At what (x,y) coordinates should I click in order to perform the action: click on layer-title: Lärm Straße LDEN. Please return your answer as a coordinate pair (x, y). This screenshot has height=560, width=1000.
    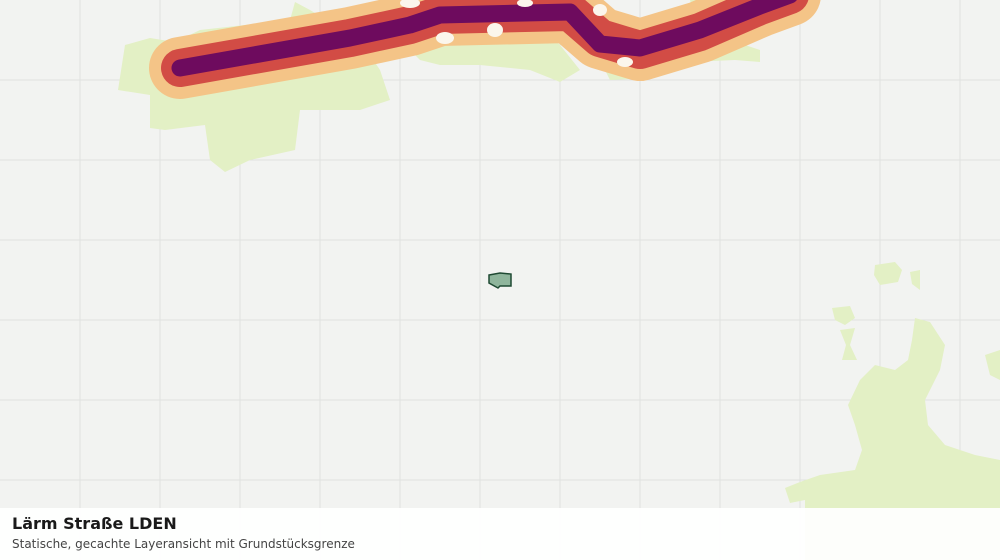
    Looking at the image, I should click on (94, 523).